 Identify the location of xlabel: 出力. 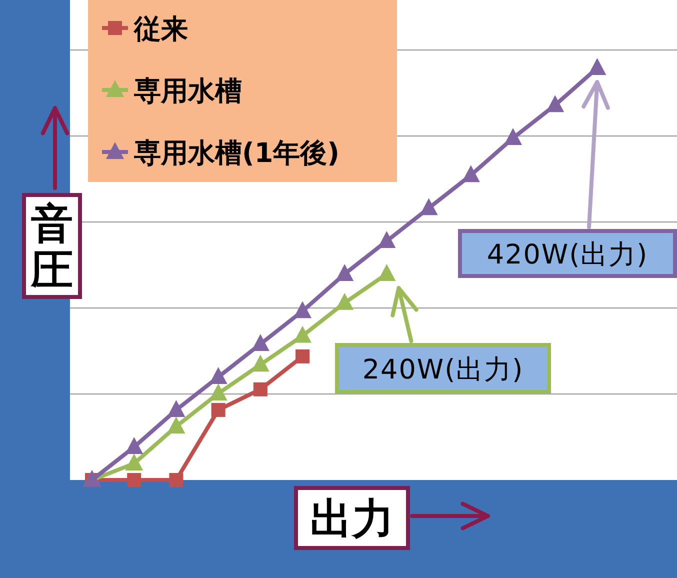
(392, 518).